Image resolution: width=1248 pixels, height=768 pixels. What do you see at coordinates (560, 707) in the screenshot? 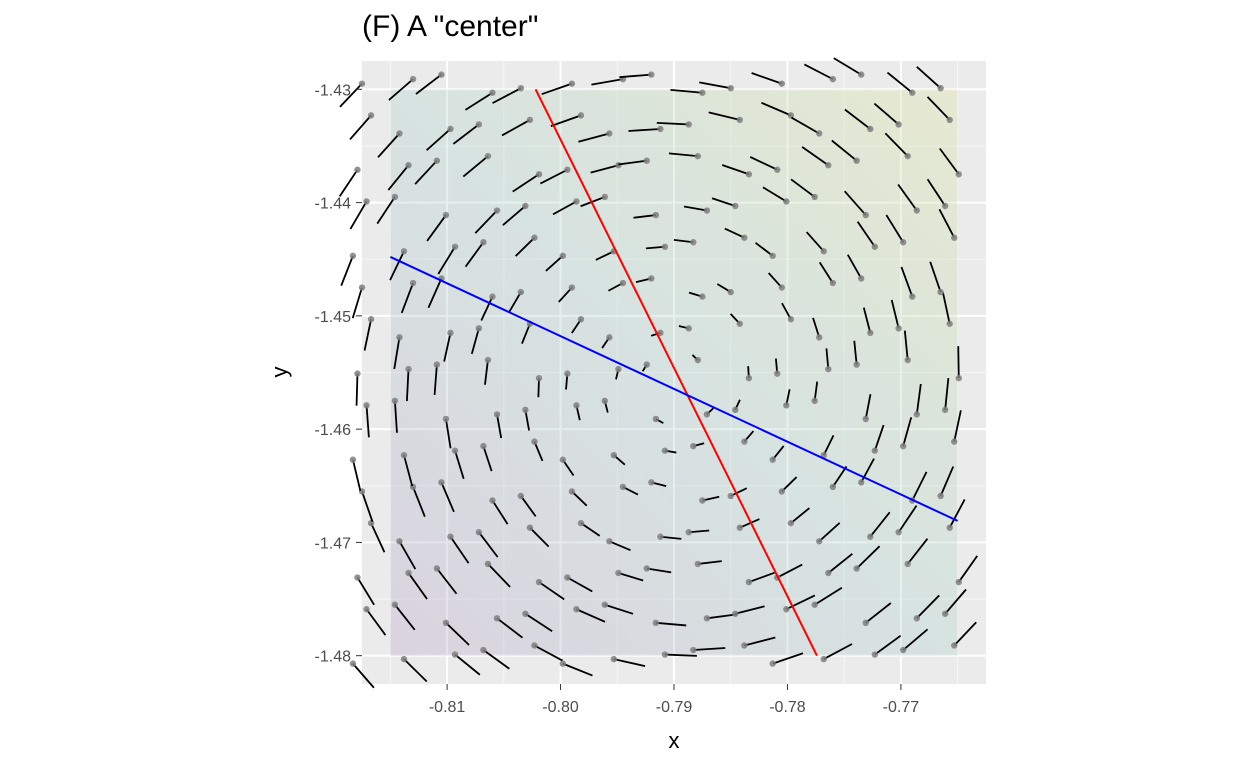
I see `x-tick-label: -0.80` at bounding box center [560, 707].